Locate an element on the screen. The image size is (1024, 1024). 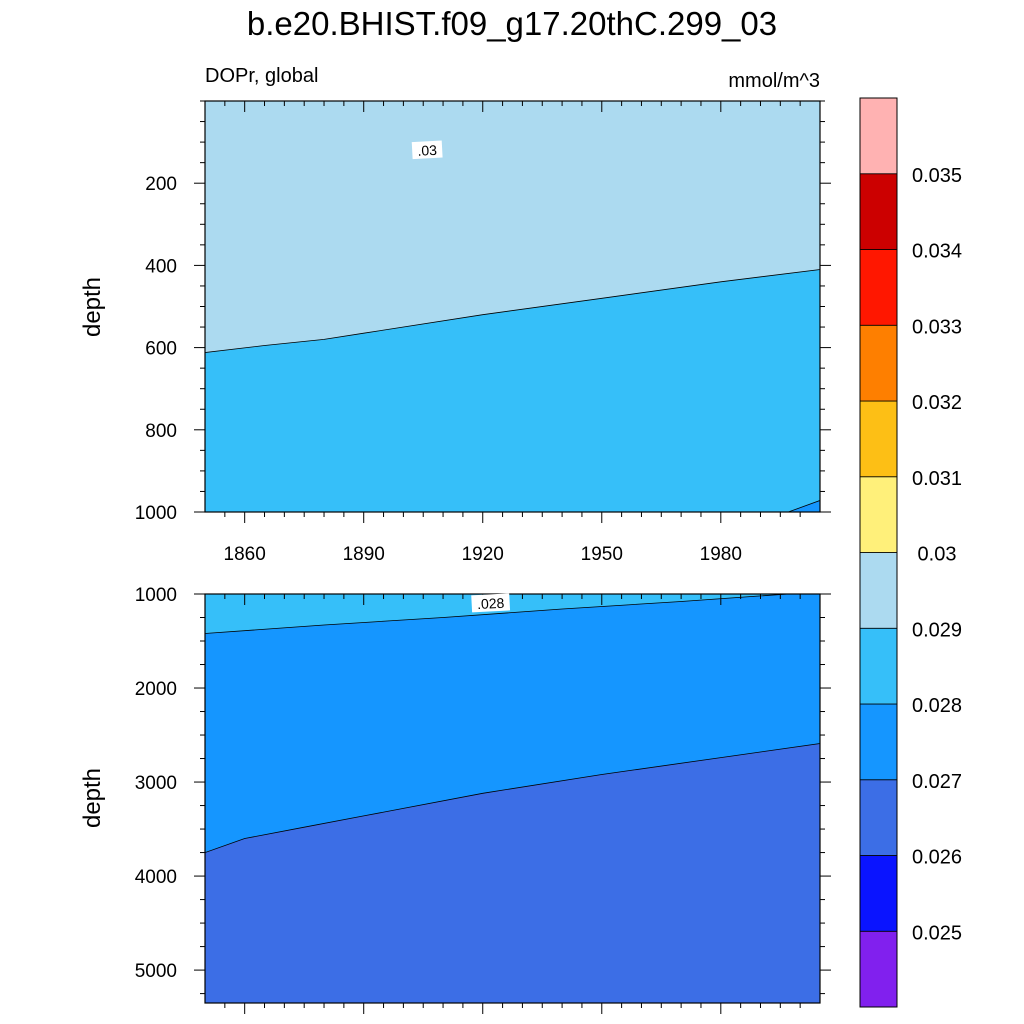
colorbar-label: 0.029 is located at coordinates (937, 630).